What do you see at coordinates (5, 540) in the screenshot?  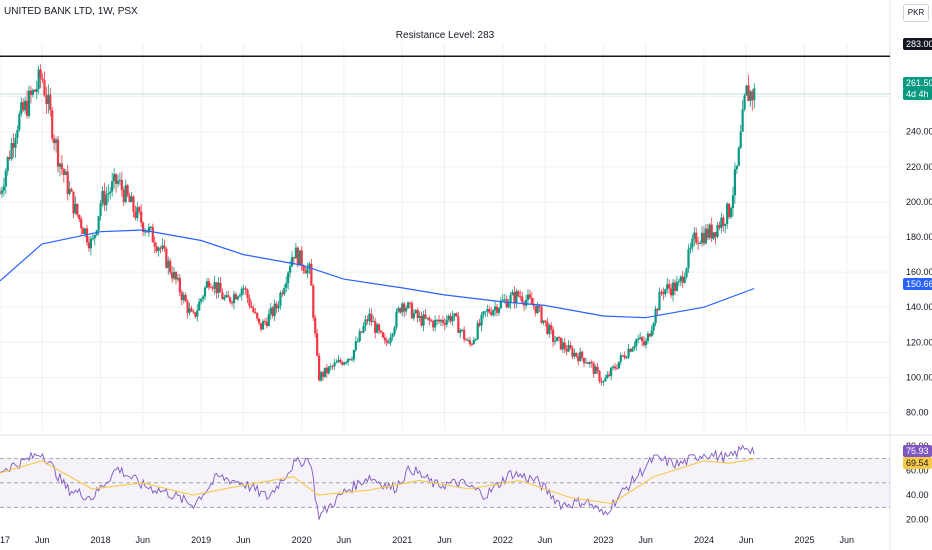 I see `time-tick-label: 2017` at bounding box center [5, 540].